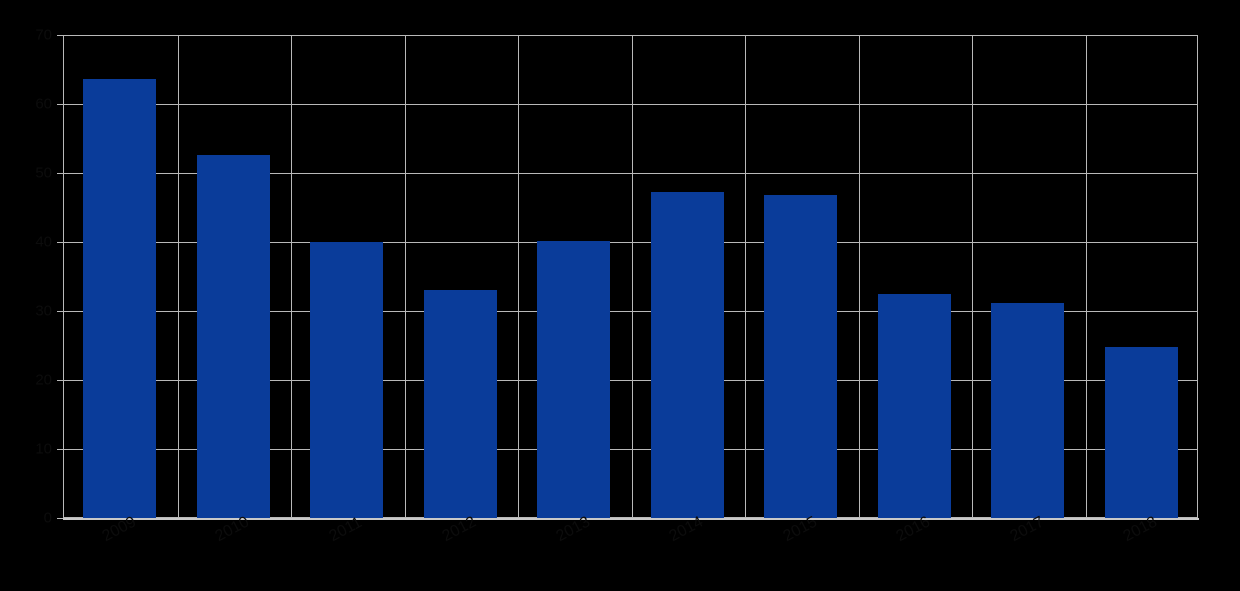  What do you see at coordinates (630, 552) in the screenshot?
I see `x-axis-tick-labels: 2009 2010 2011 2012 2013 2014 2015 2016 2017 2018` at bounding box center [630, 552].